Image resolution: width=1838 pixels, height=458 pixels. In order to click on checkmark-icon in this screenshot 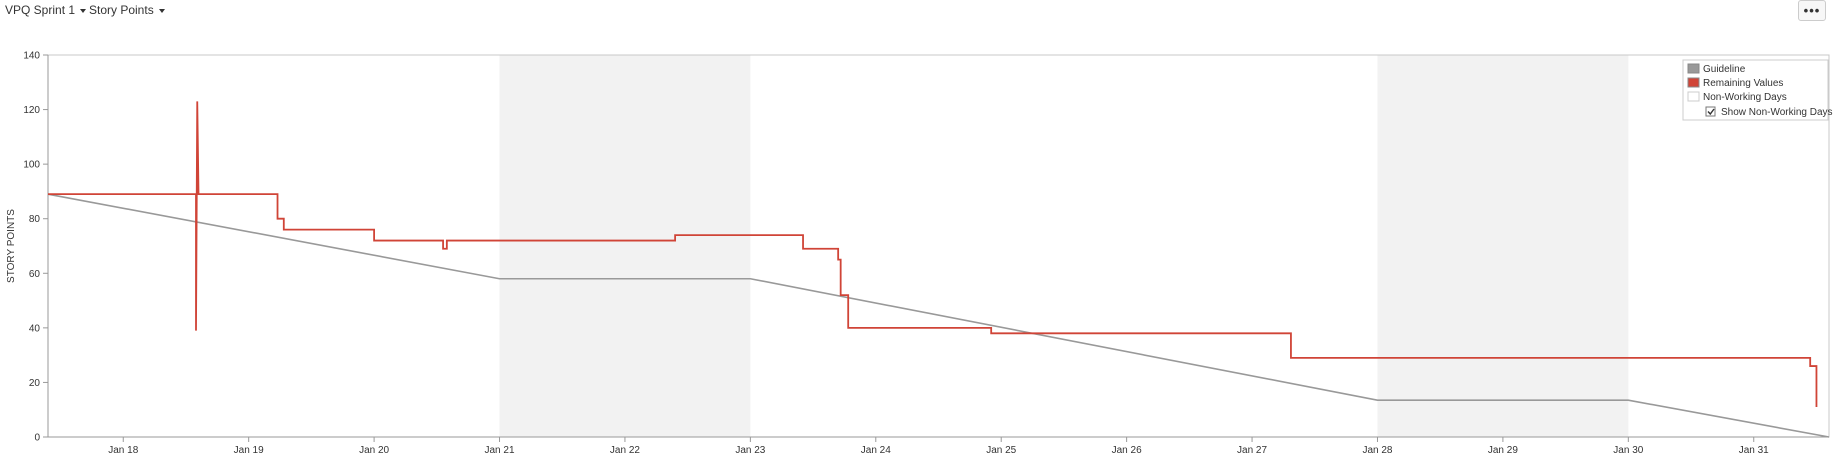, I will do `click(1711, 112)`.